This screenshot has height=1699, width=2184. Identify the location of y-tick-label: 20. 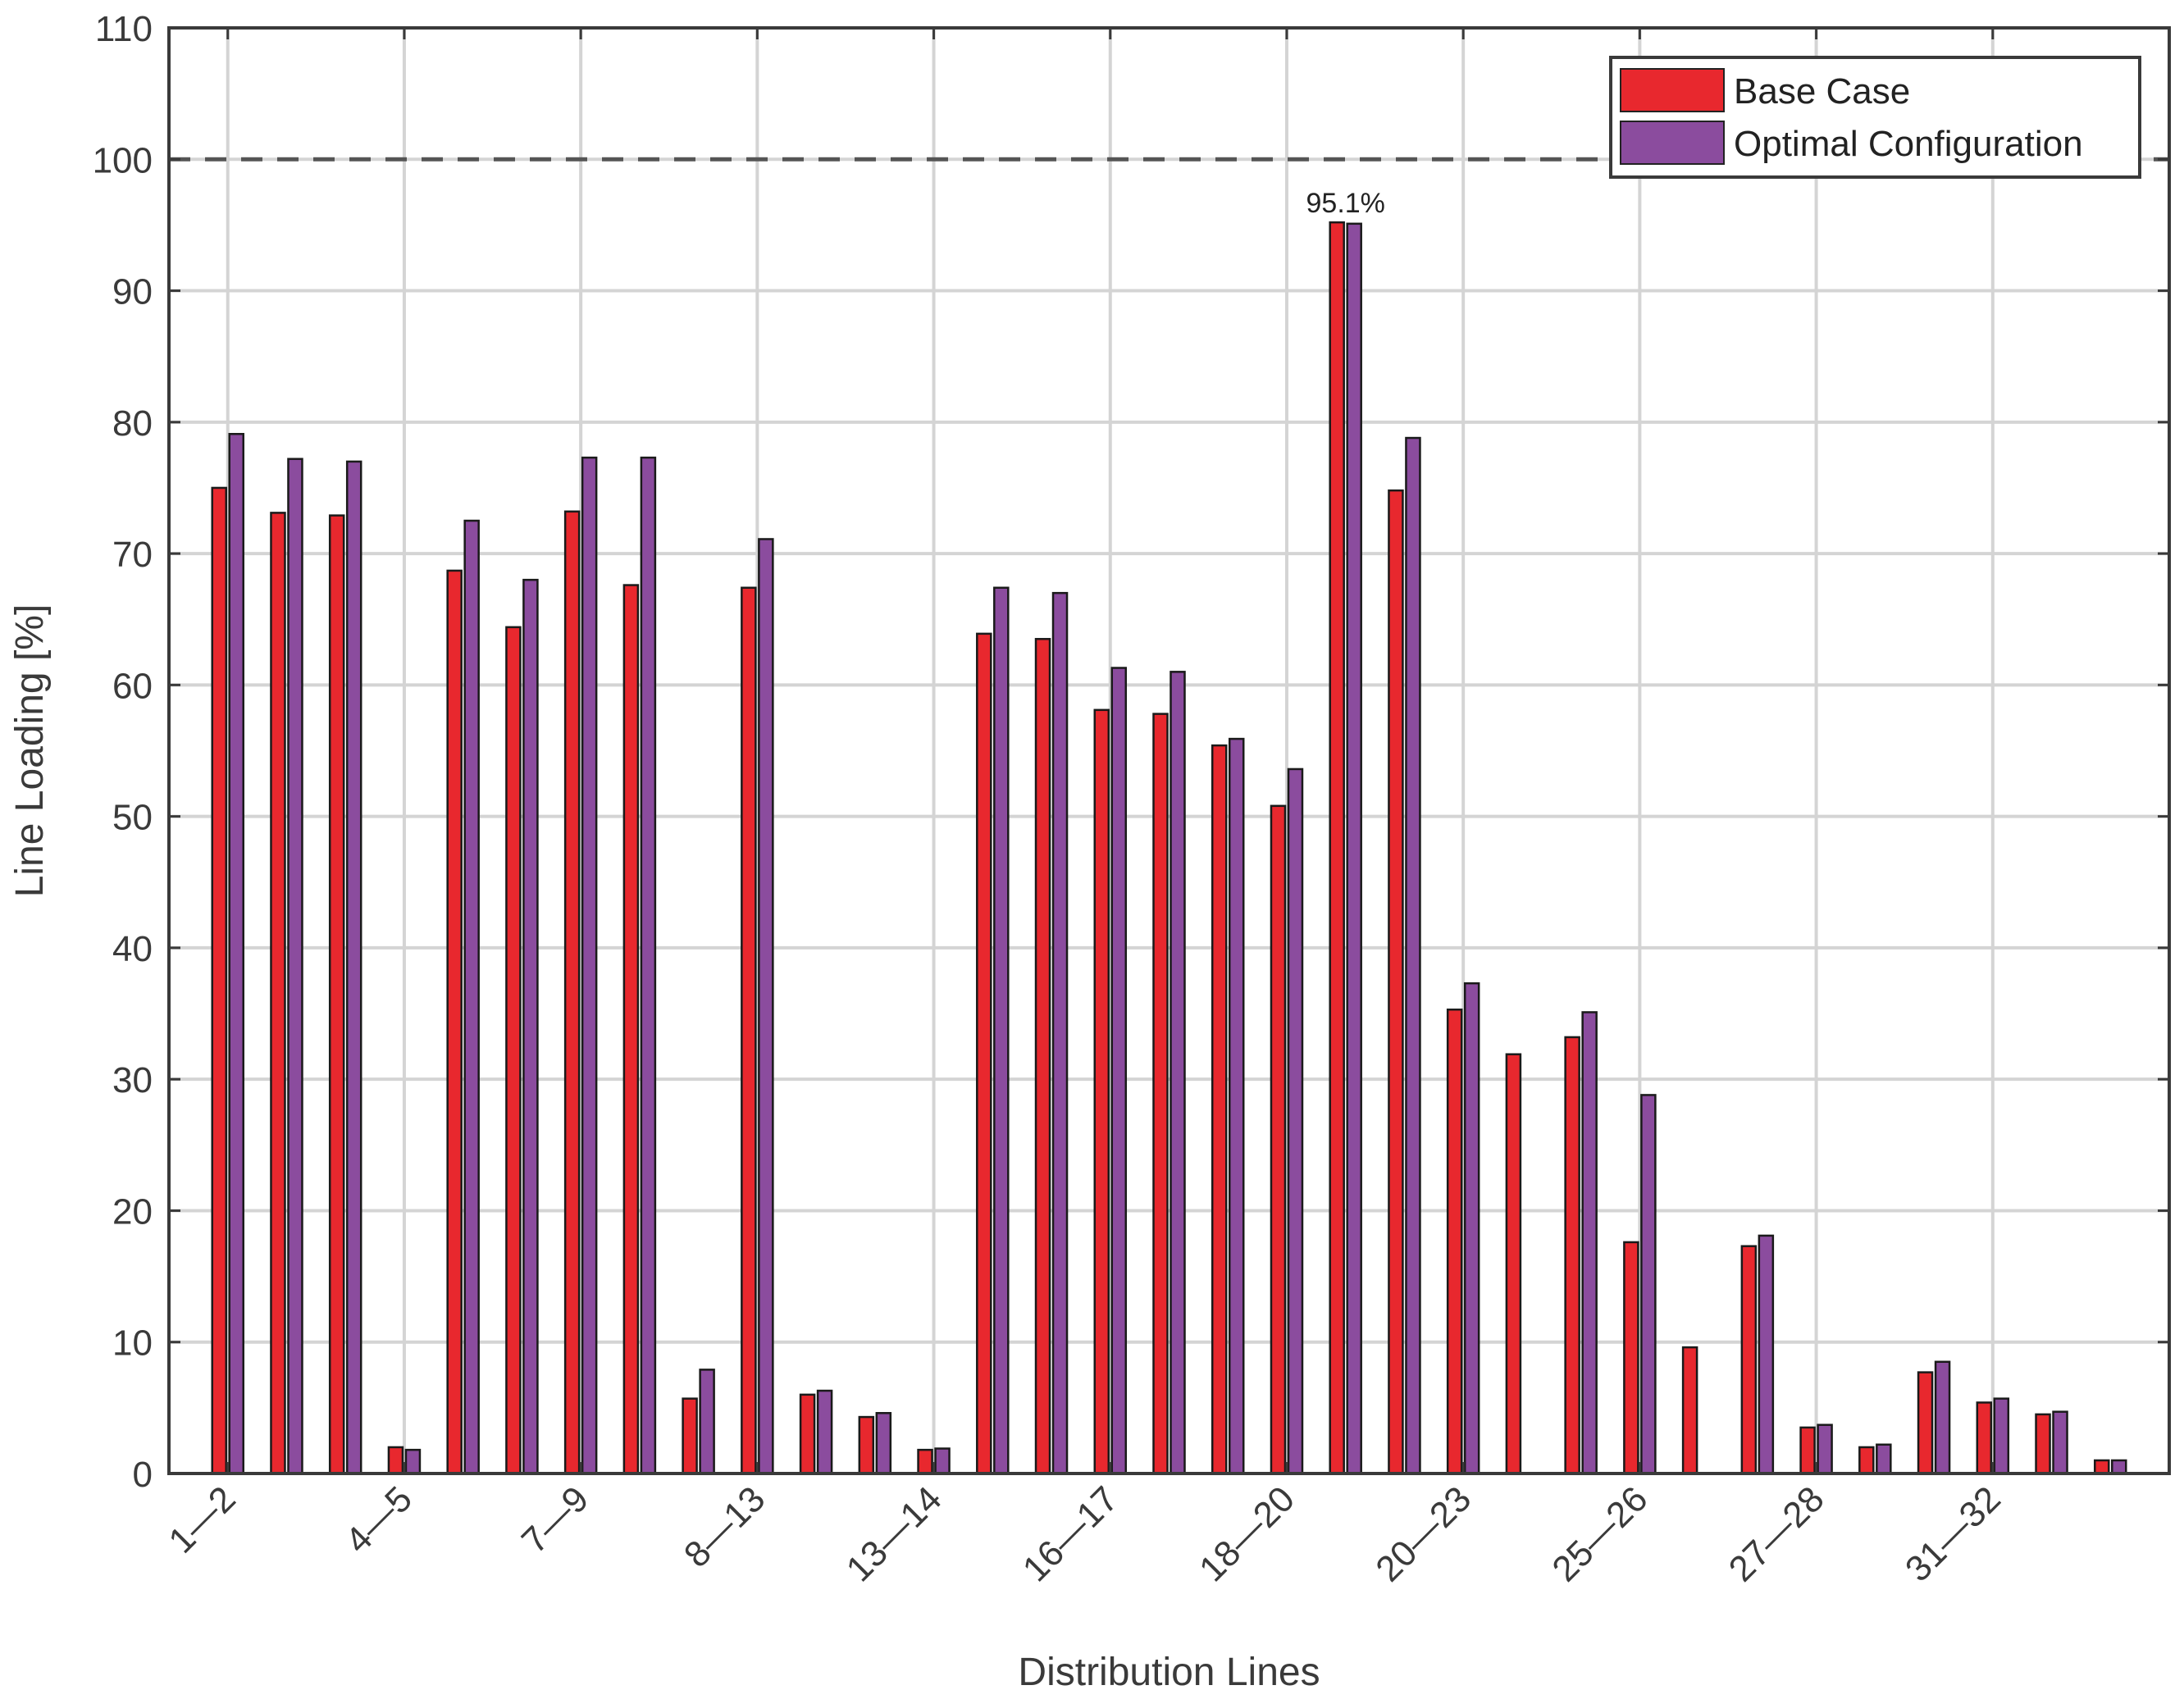
(132, 1211).